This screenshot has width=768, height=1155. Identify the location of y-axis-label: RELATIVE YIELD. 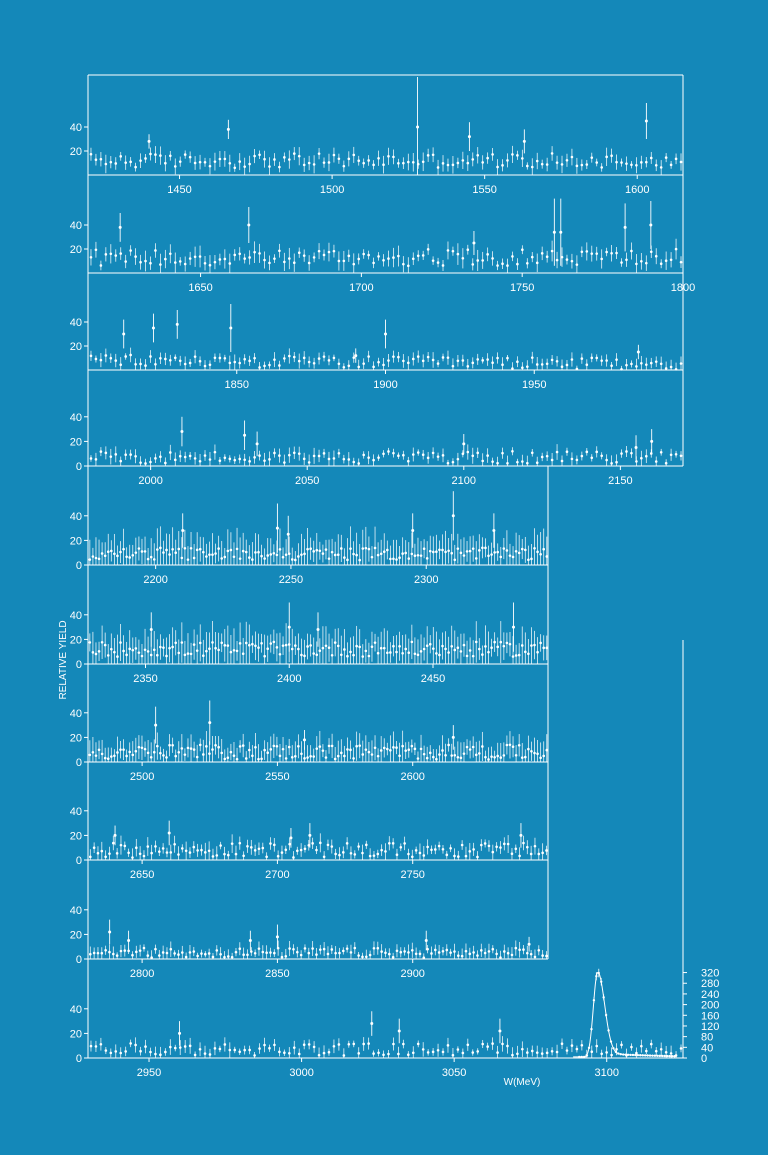
(63, 659).